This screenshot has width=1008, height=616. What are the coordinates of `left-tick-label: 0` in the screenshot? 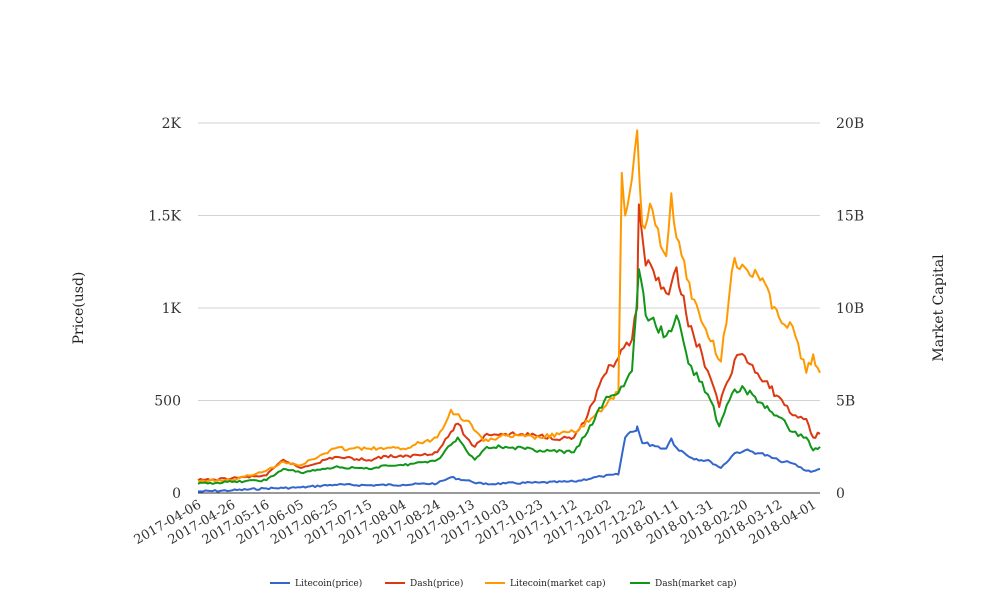 It's located at (176, 494).